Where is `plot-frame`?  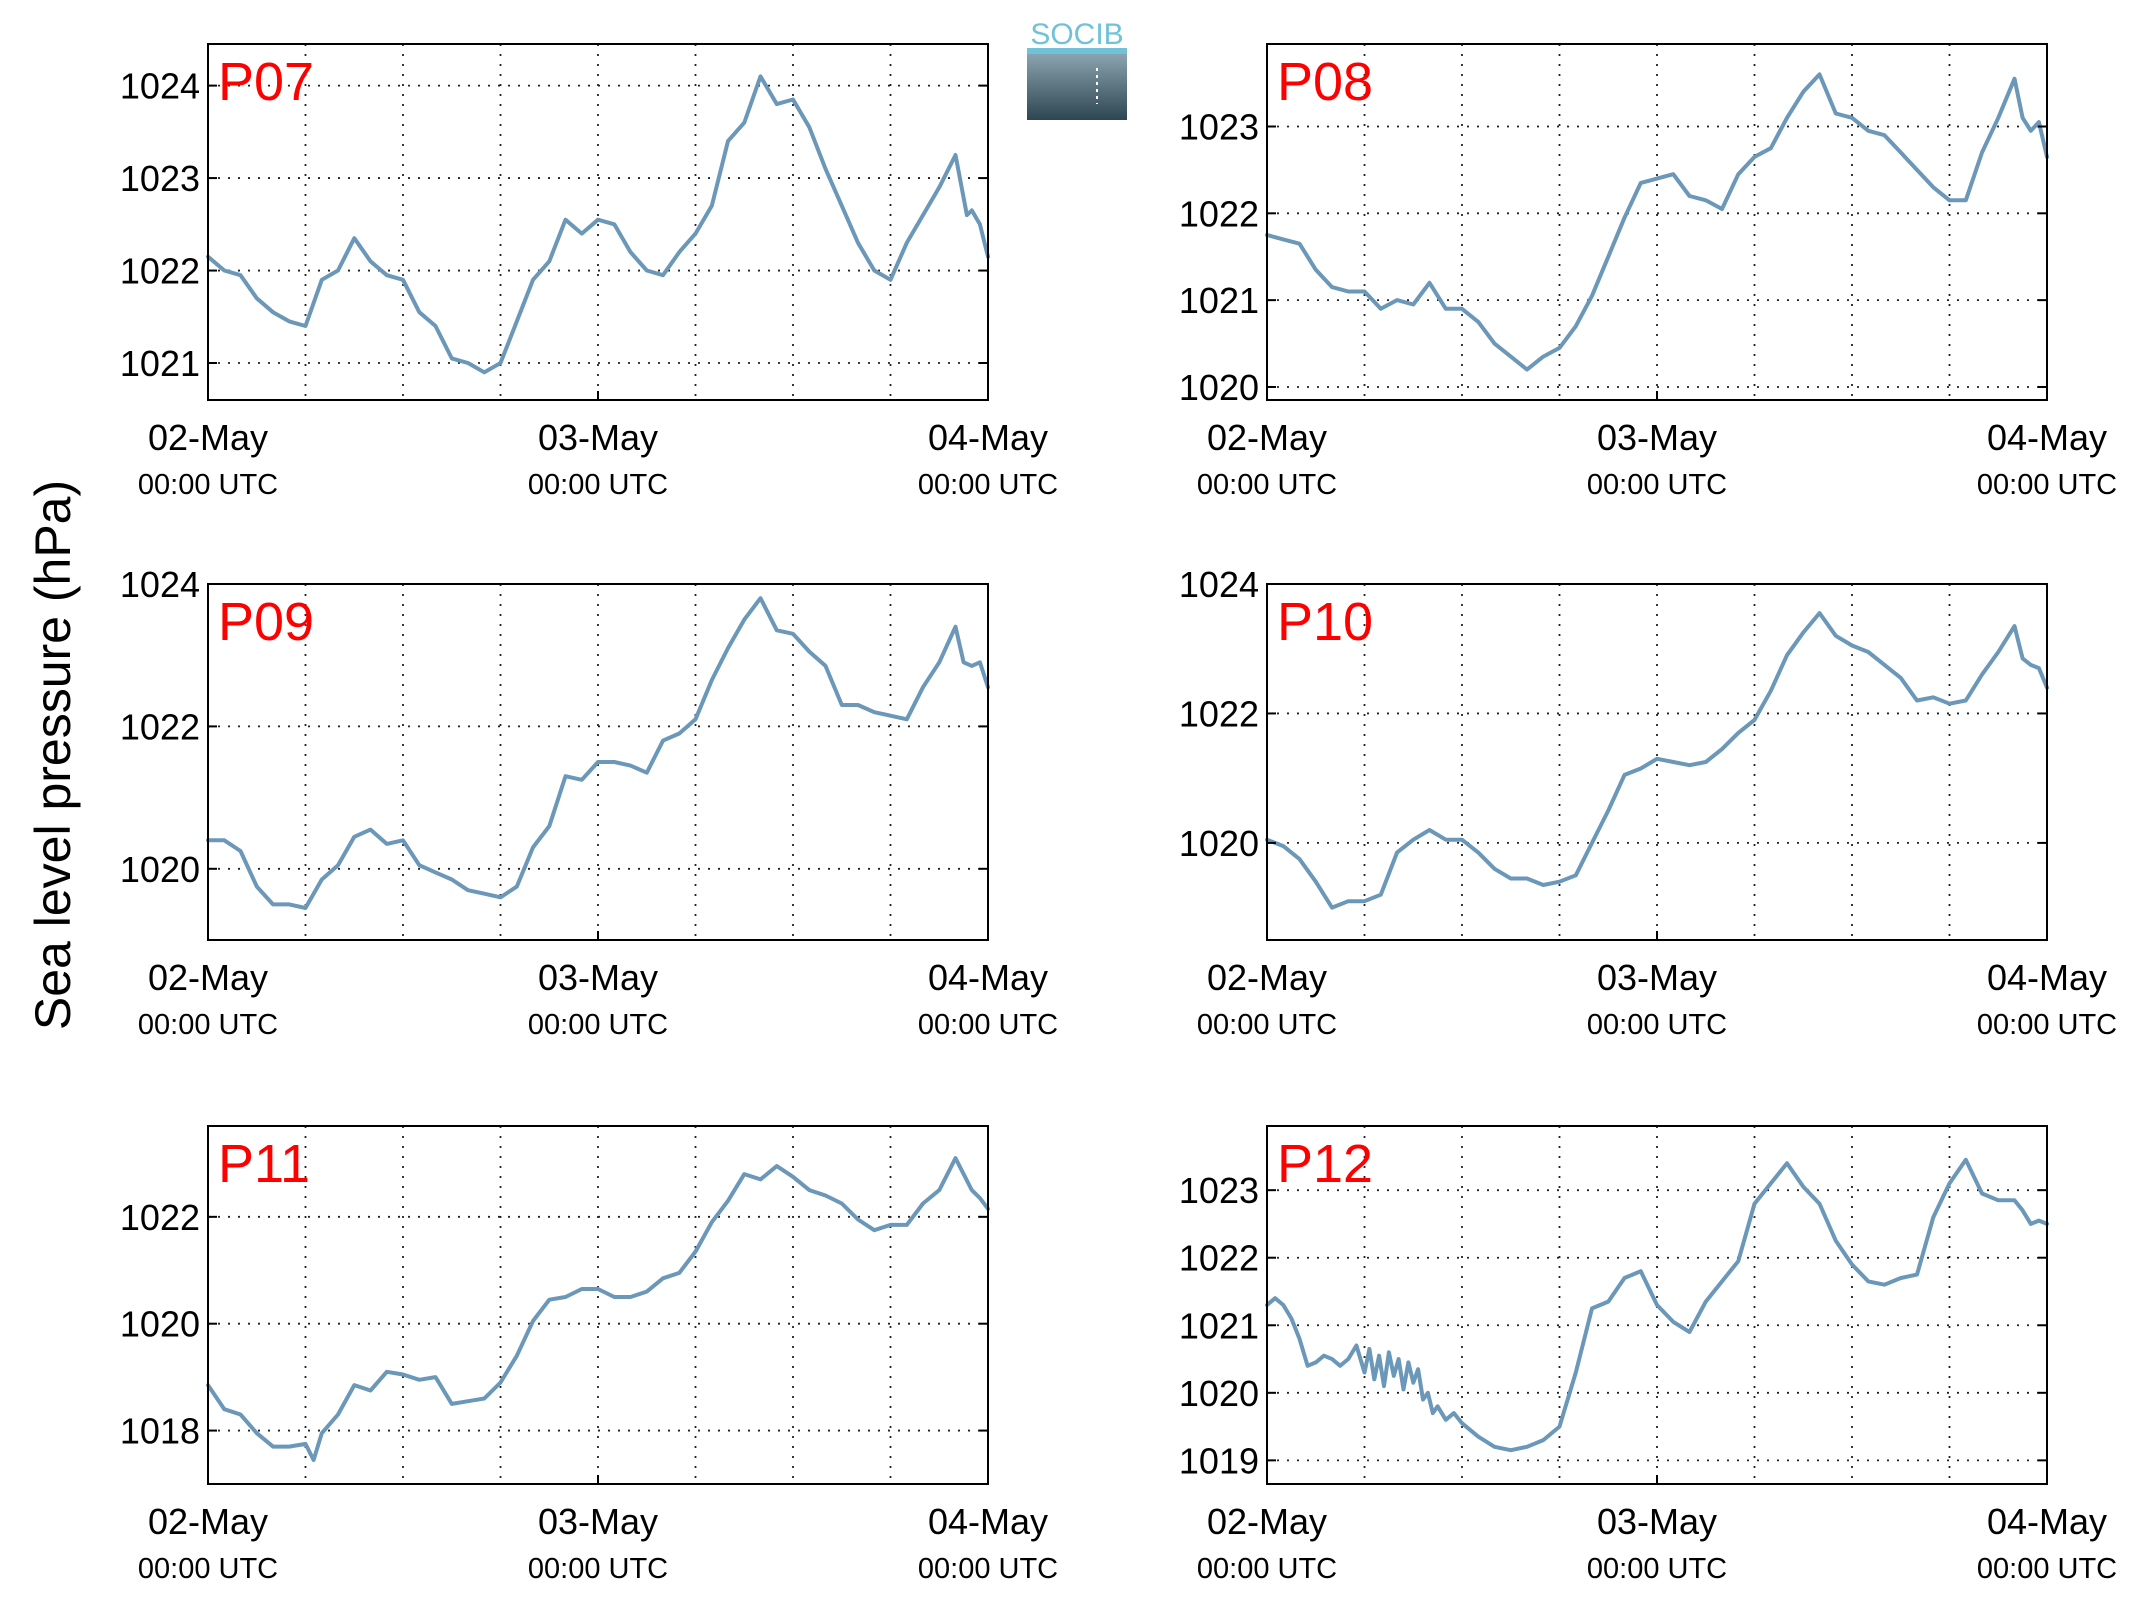 plot-frame is located at coordinates (1657, 222).